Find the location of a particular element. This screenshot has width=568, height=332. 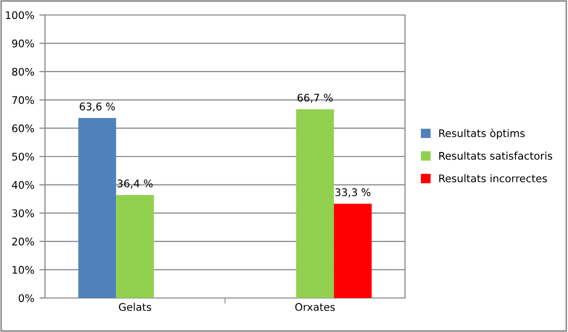

data-label: 66,7 % is located at coordinates (315, 98).